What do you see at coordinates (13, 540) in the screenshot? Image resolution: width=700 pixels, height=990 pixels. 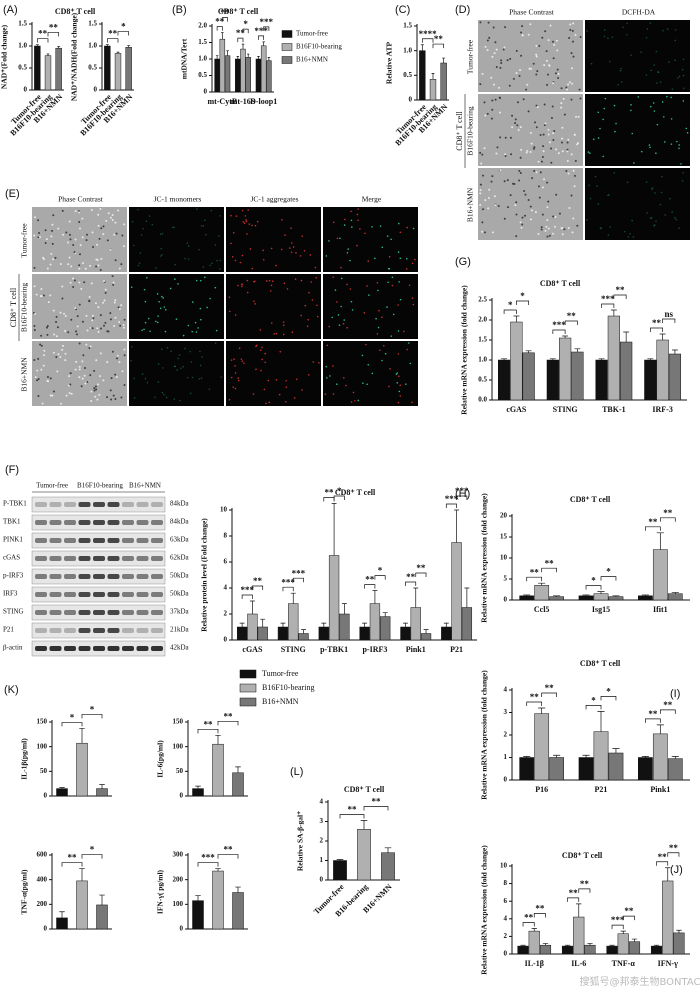 I see `protein-label: PINK1` at bounding box center [13, 540].